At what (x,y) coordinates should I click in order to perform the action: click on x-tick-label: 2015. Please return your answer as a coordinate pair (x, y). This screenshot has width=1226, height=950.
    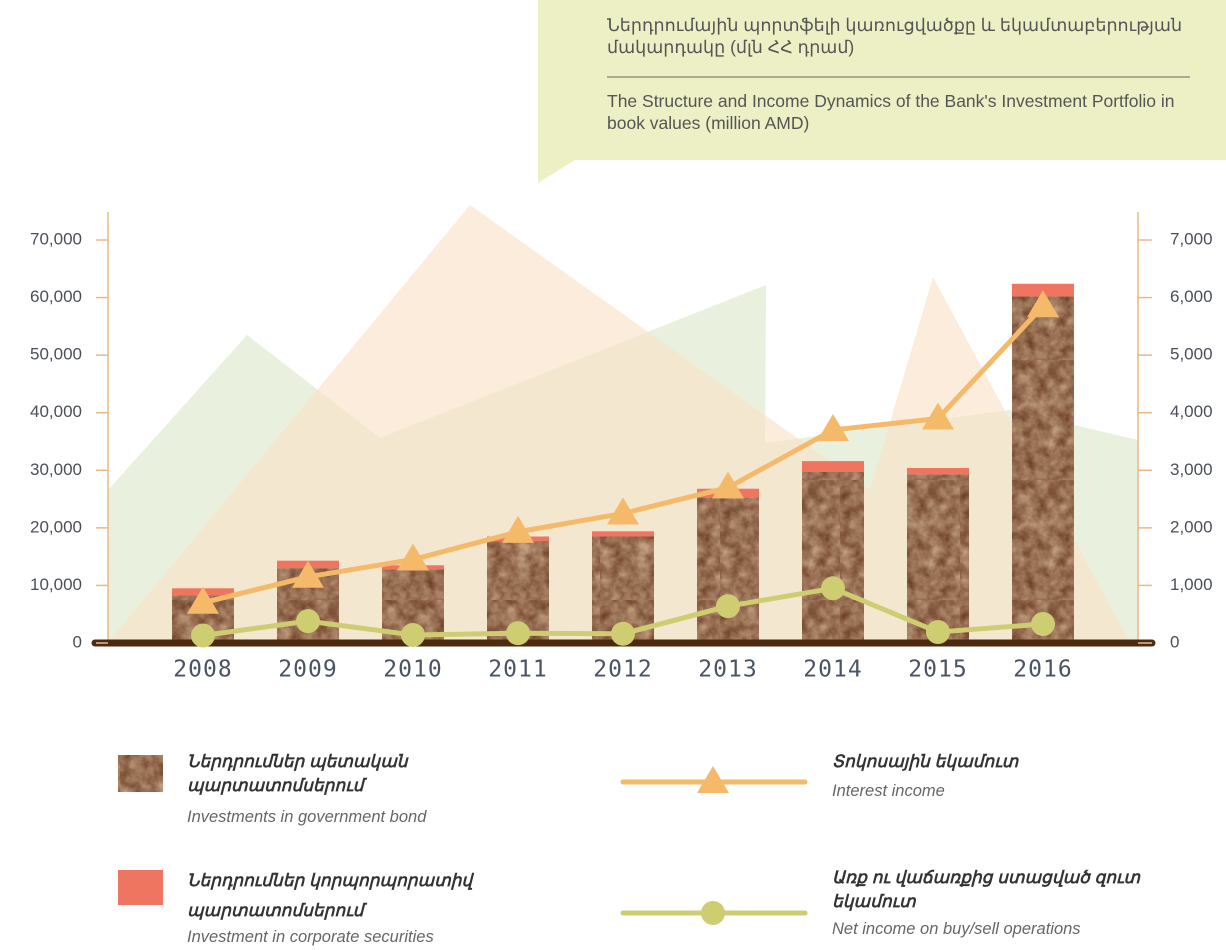
    Looking at the image, I should click on (937, 670).